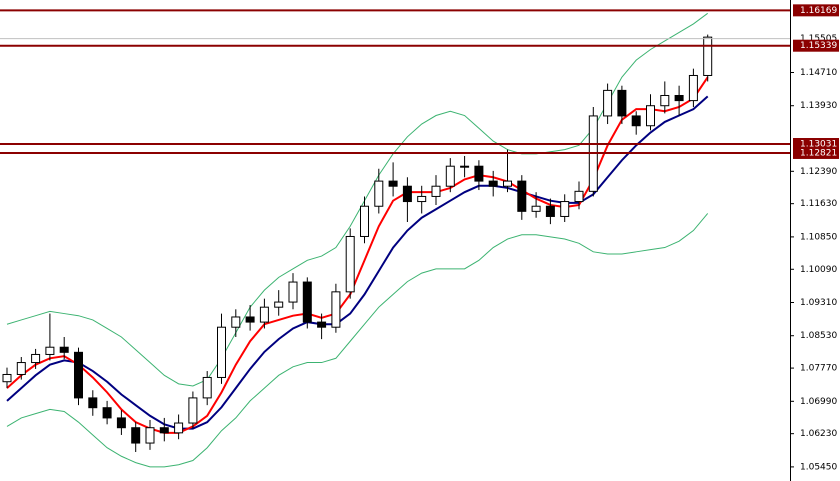 This screenshot has width=840, height=481. What do you see at coordinates (818, 369) in the screenshot?
I see `y-tick-label: 1.07770` at bounding box center [818, 369].